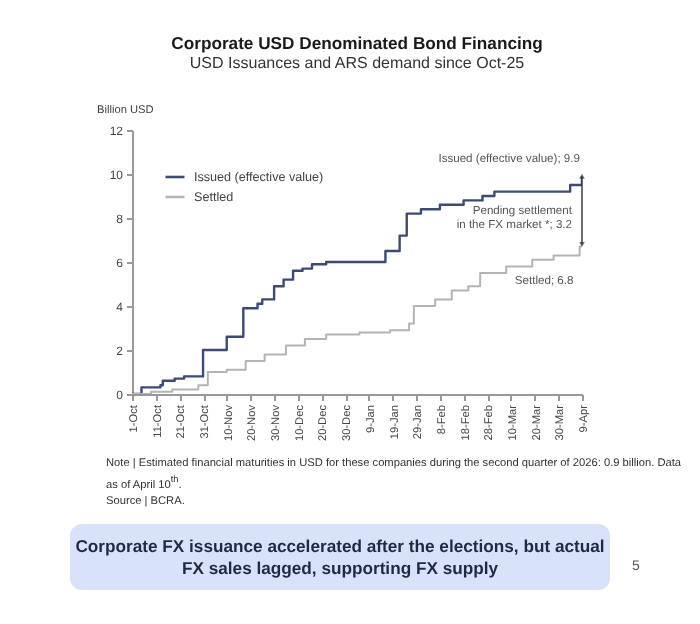  What do you see at coordinates (357, 42) in the screenshot?
I see `chart-title: Corporate USD Denominated Bond Financing` at bounding box center [357, 42].